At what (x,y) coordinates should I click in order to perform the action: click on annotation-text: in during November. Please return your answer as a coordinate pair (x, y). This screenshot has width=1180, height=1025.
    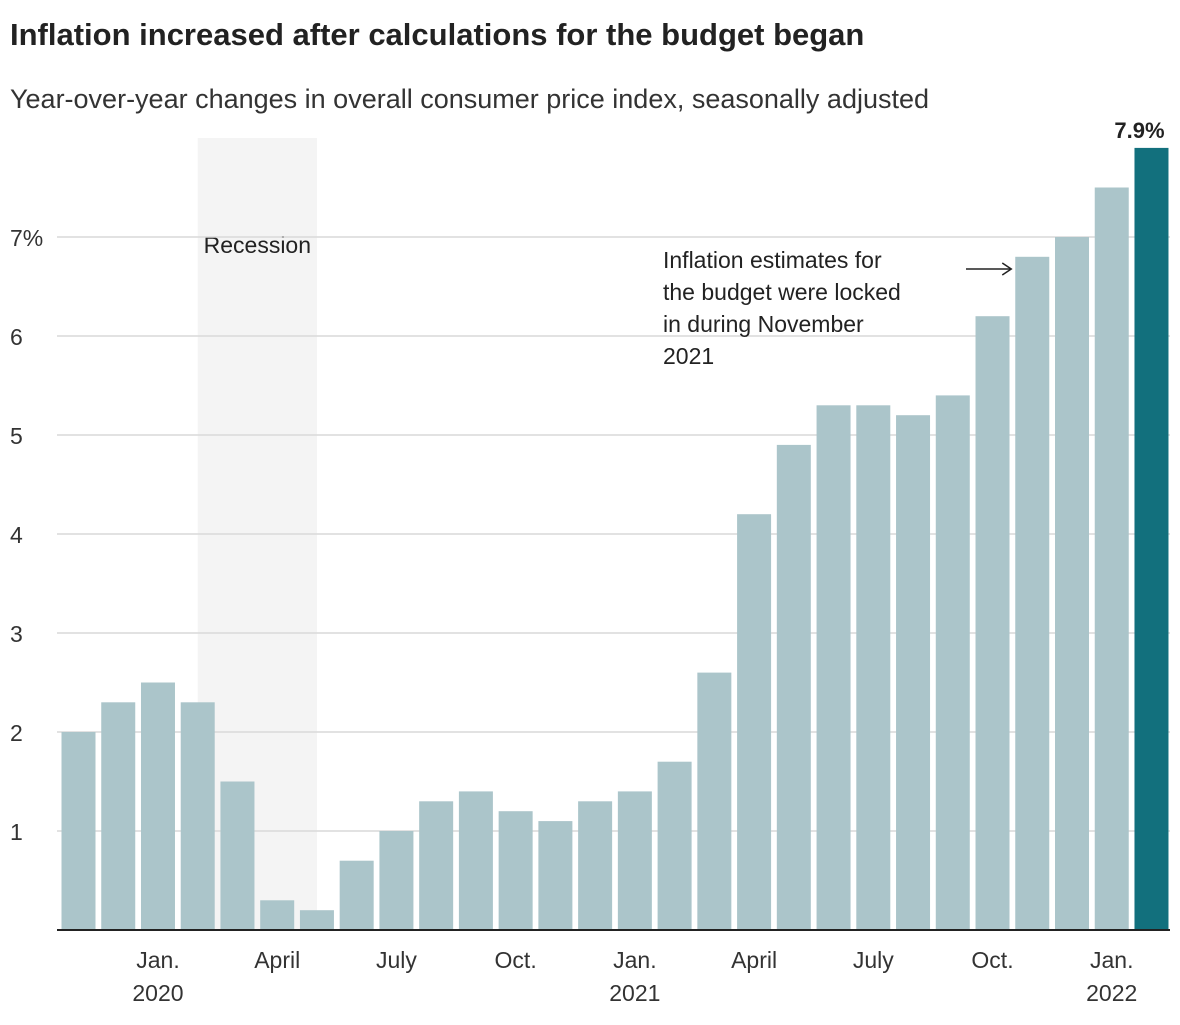
    Looking at the image, I should click on (763, 324).